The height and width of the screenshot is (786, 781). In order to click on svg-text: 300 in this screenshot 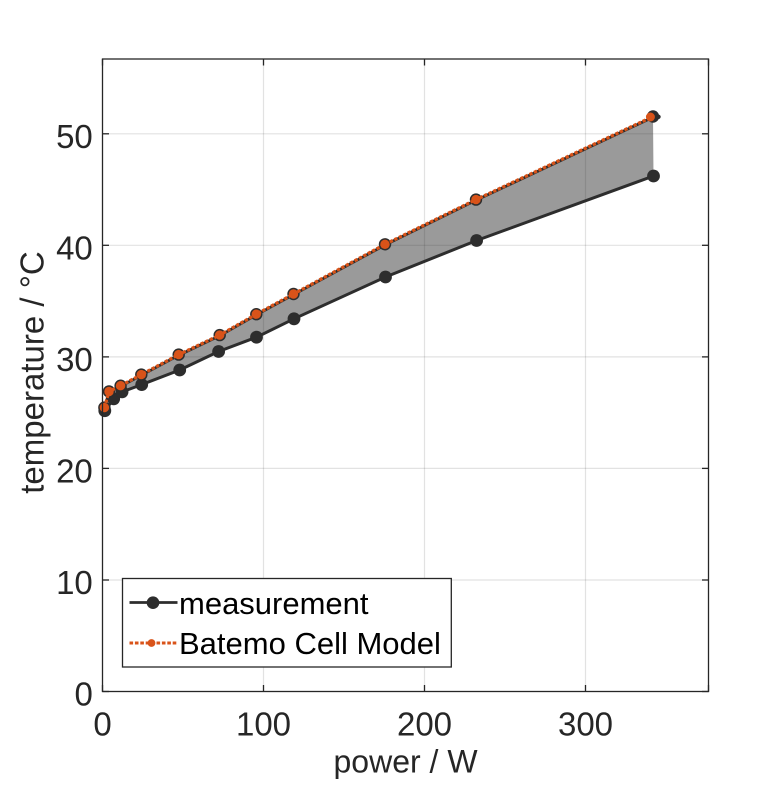, I will do `click(585, 724)`.